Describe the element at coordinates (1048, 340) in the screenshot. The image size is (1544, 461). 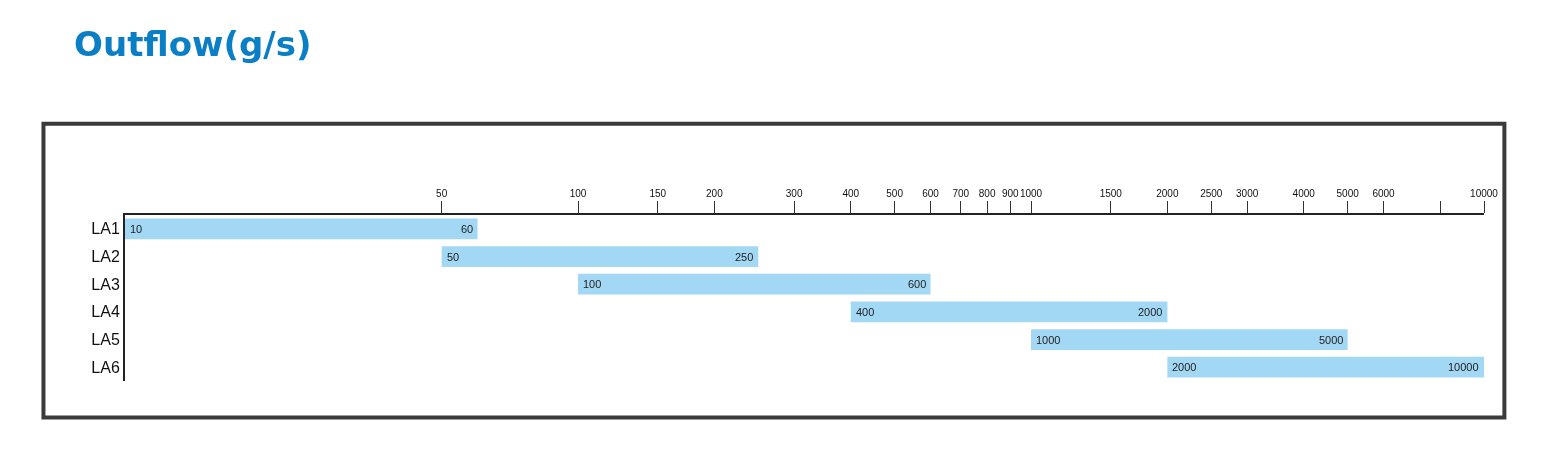
I see `annotation: 1000` at that location.